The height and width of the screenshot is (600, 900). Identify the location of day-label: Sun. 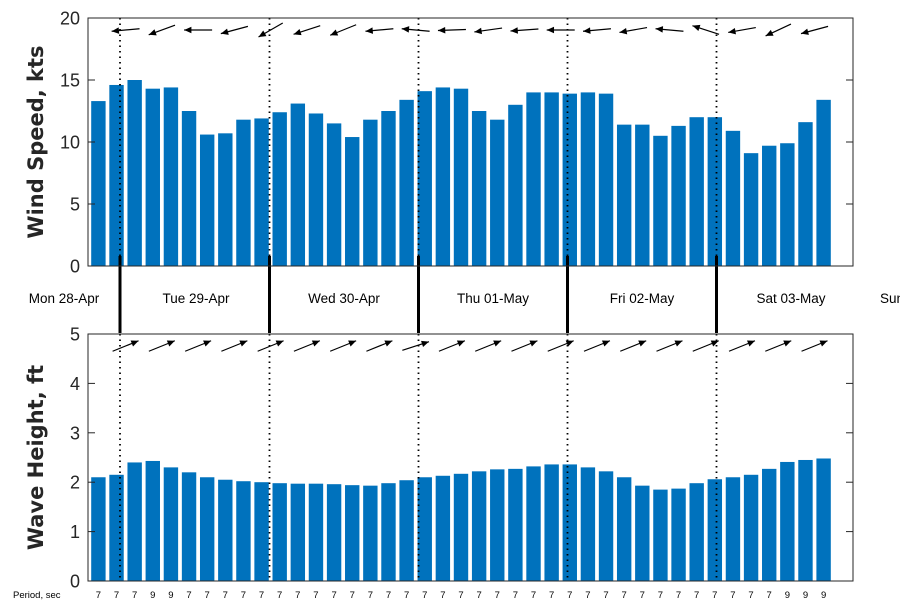
(890, 298).